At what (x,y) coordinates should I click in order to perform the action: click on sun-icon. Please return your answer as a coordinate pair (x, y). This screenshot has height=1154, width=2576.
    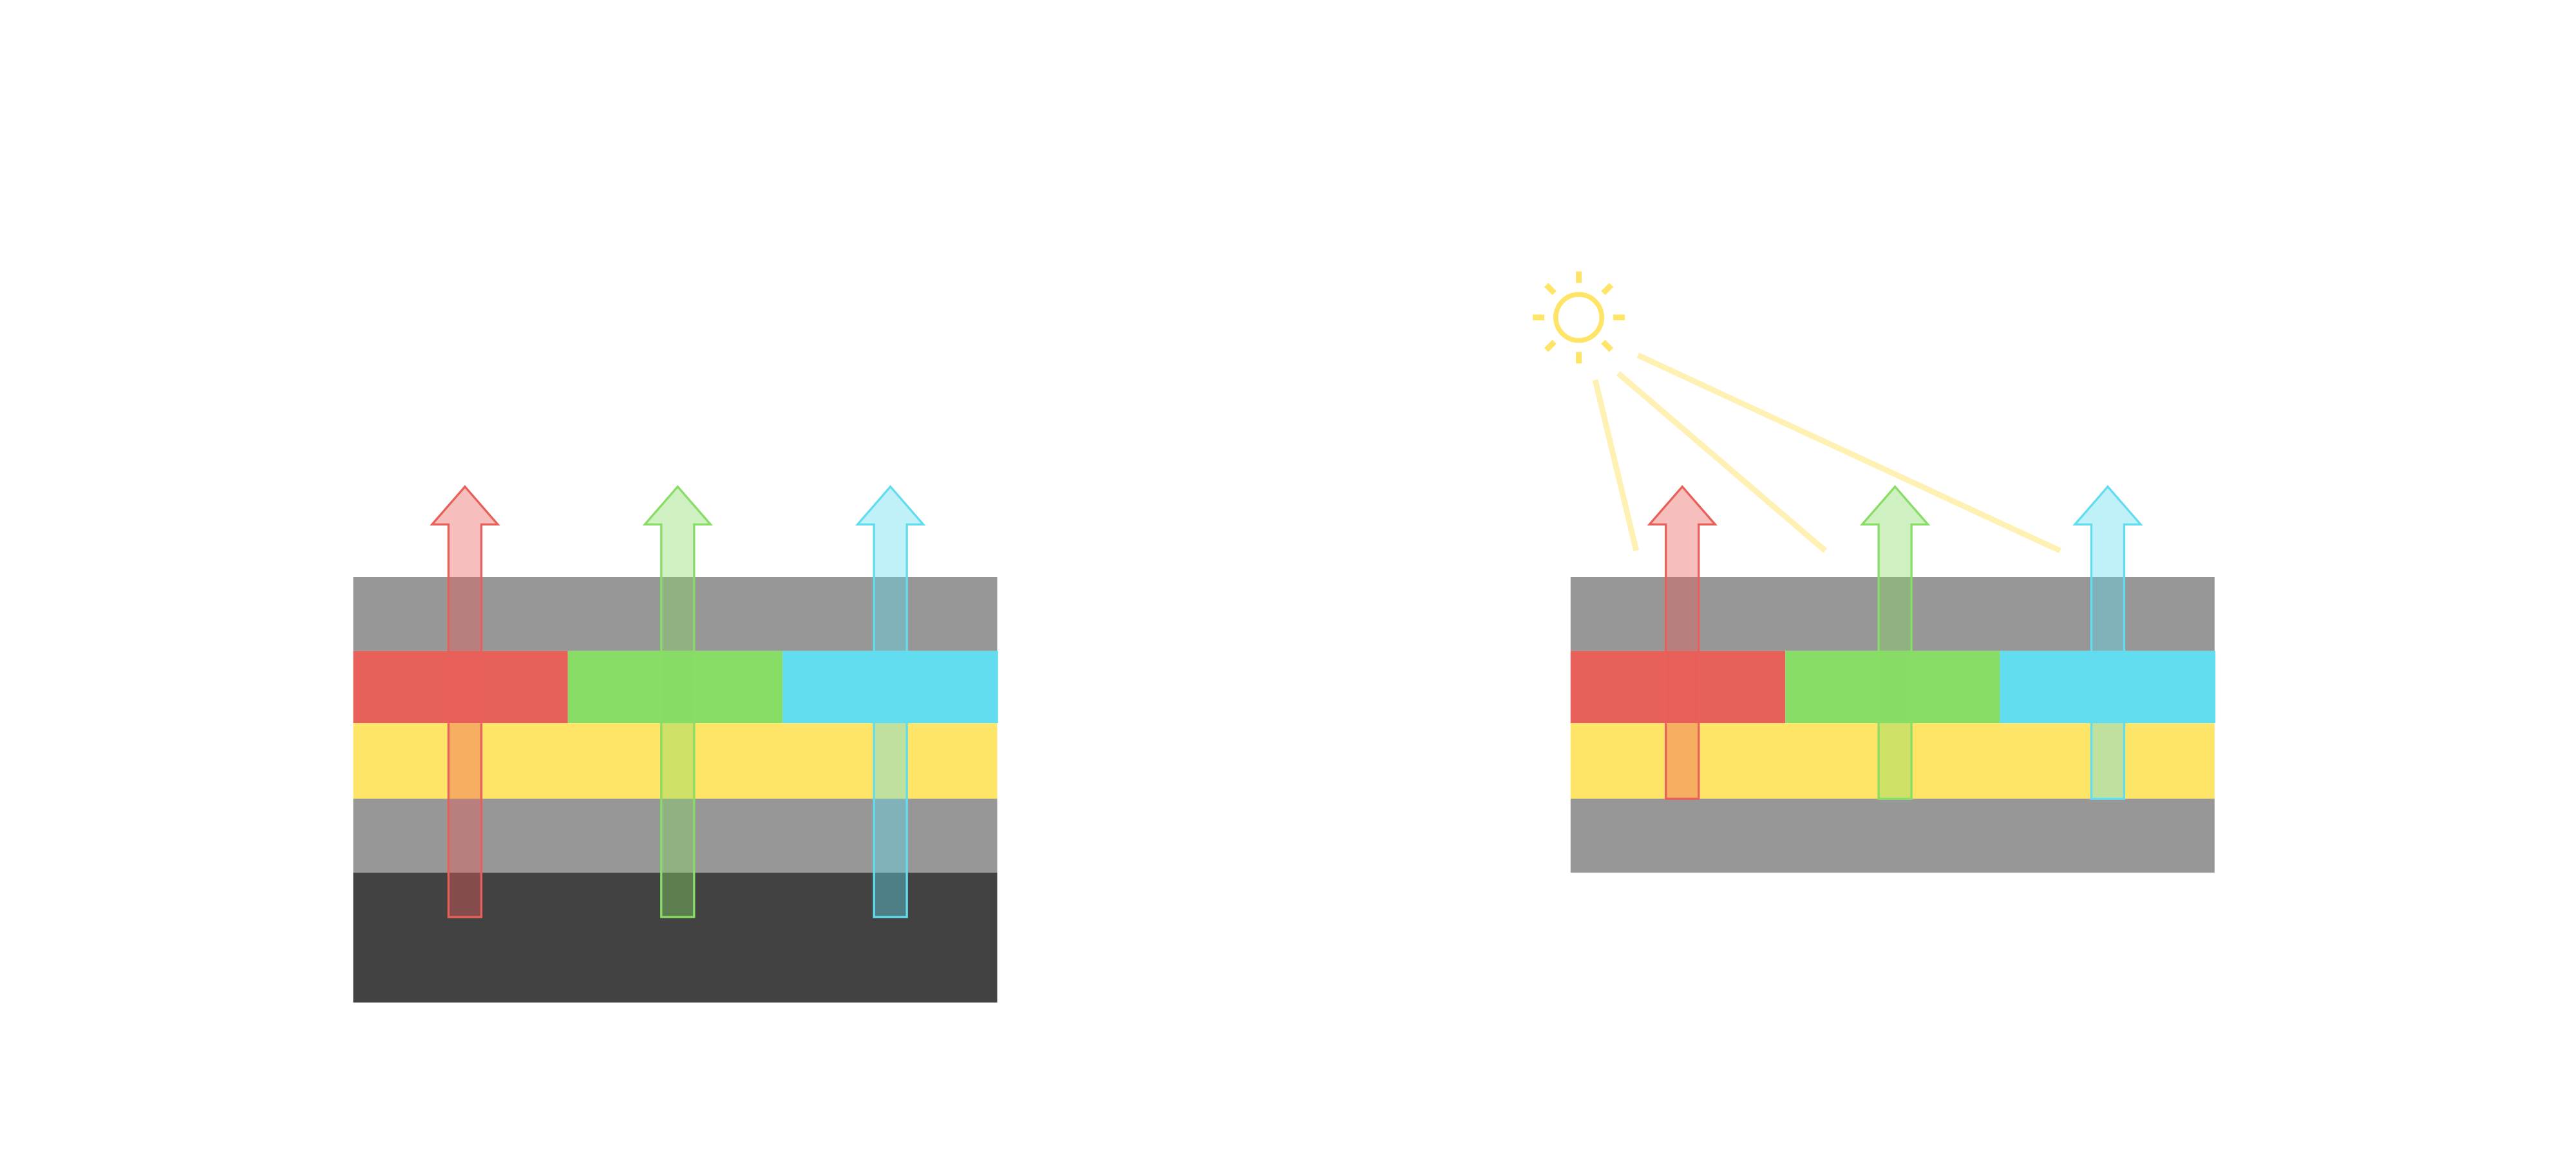
    Looking at the image, I should click on (1579, 317).